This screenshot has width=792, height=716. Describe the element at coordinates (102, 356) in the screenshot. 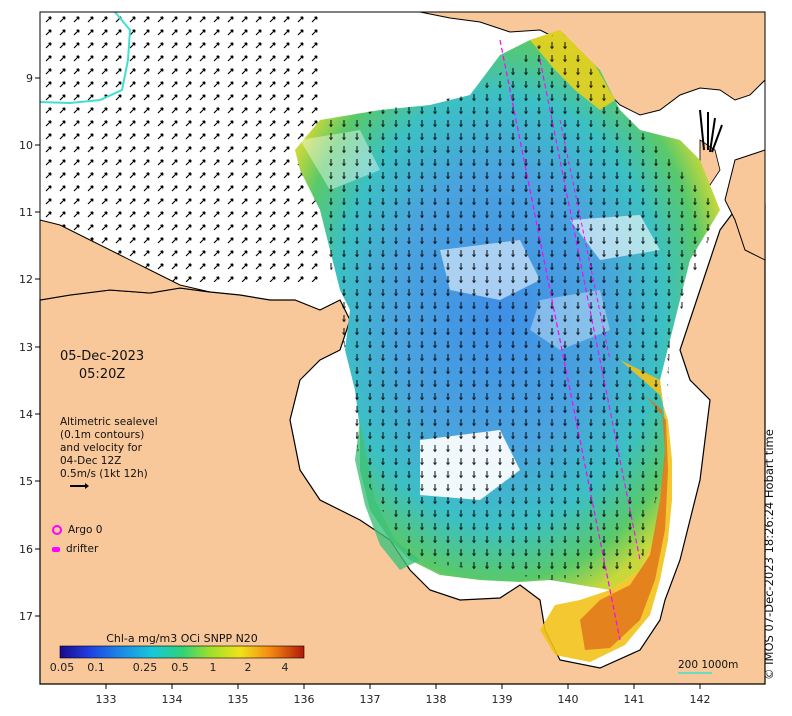

I see `date-label: 05-Dec-2023` at that location.